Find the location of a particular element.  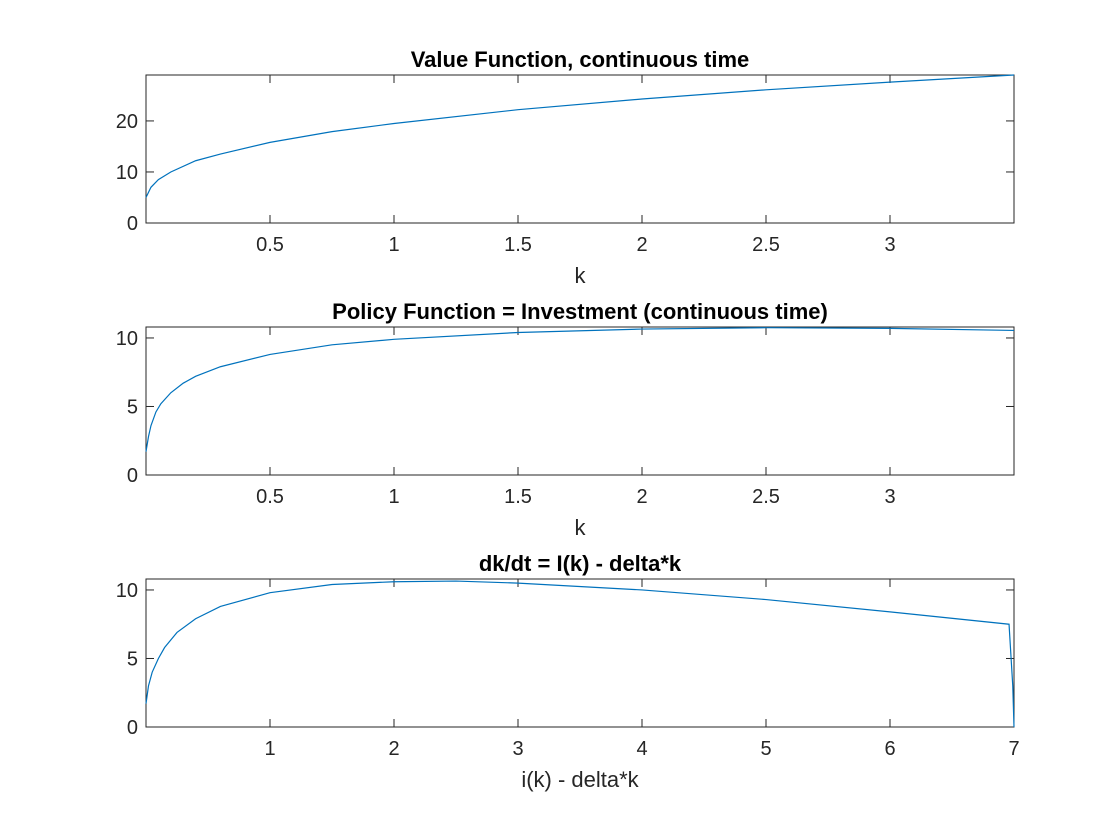

chart-title: dk/dt = I(k) - delta*k is located at coordinates (580, 563).